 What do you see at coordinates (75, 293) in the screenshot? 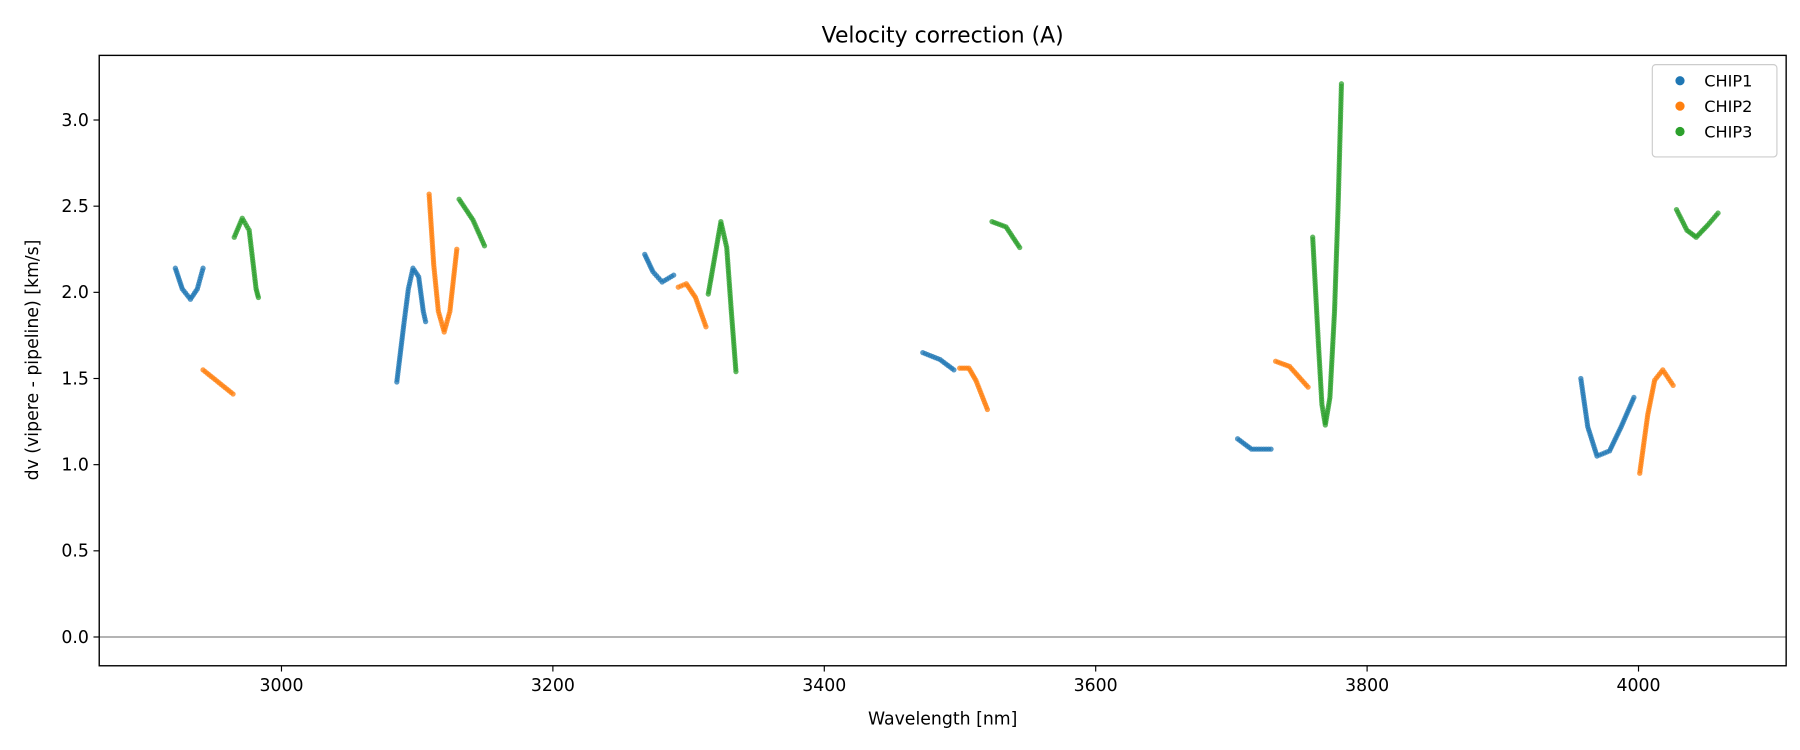
I see `y-tick-label: 2.0` at bounding box center [75, 293].